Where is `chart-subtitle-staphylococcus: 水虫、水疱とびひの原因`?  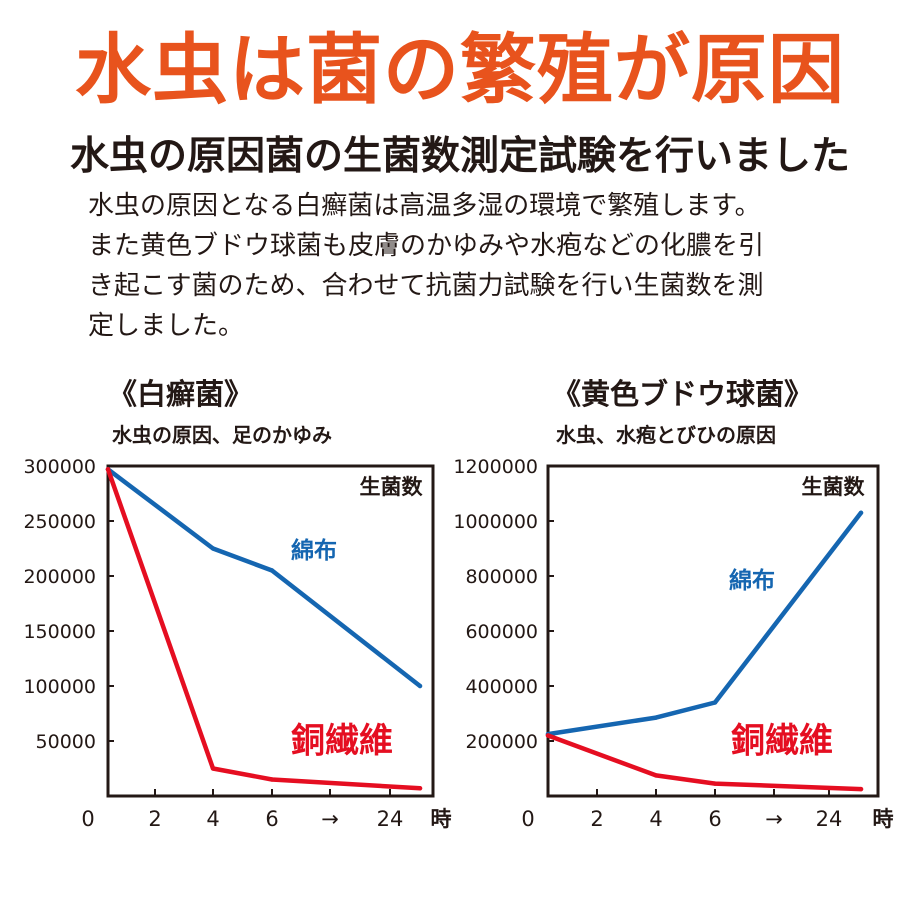 chart-subtitle-staphylococcus: 水虫、水疱とびひの原因 is located at coordinates (666, 435).